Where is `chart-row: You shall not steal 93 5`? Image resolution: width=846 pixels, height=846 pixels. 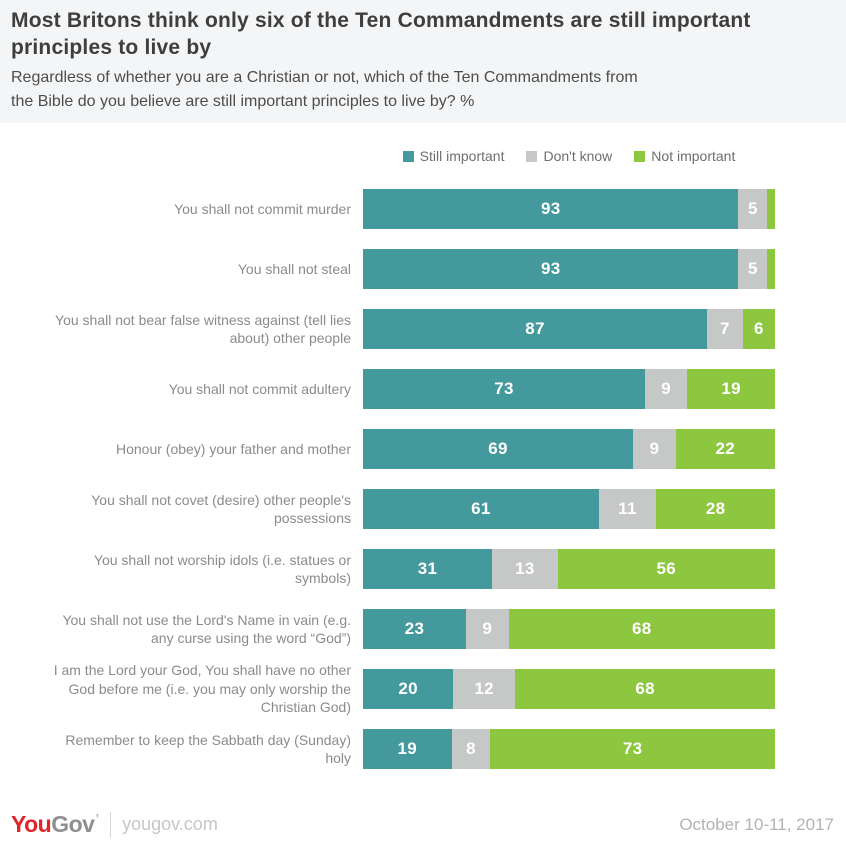
chart-row: You shall not steal 93 5 is located at coordinates (423, 269).